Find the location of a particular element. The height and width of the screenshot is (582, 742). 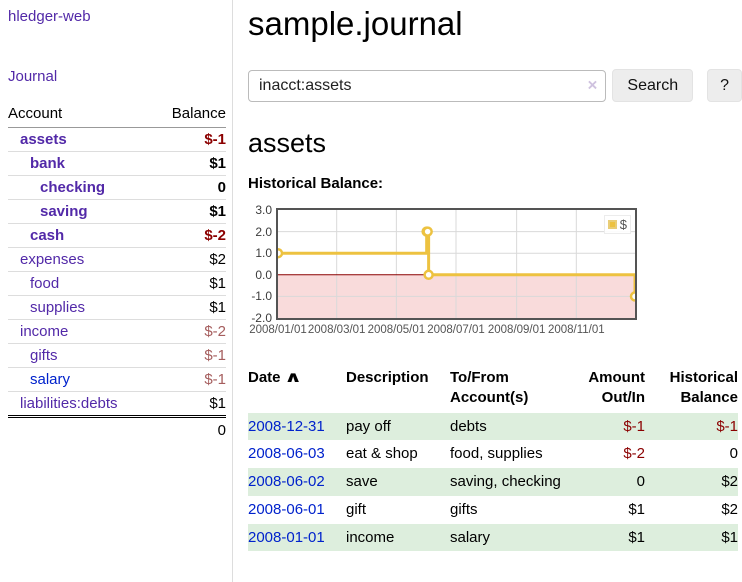

register-row: 2008-06-01 gift gifts $1 $2 is located at coordinates (493, 510).